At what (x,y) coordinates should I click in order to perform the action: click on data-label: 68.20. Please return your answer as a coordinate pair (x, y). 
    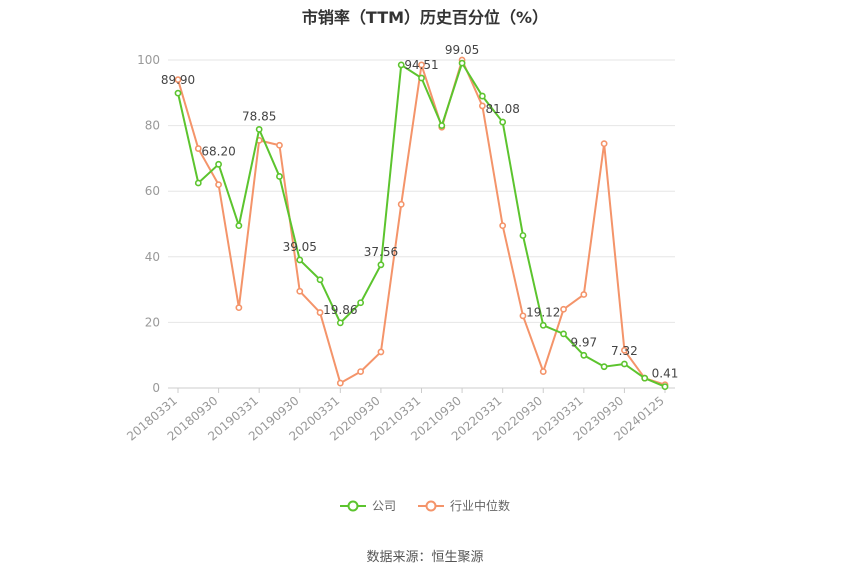
    Looking at the image, I should click on (218, 151).